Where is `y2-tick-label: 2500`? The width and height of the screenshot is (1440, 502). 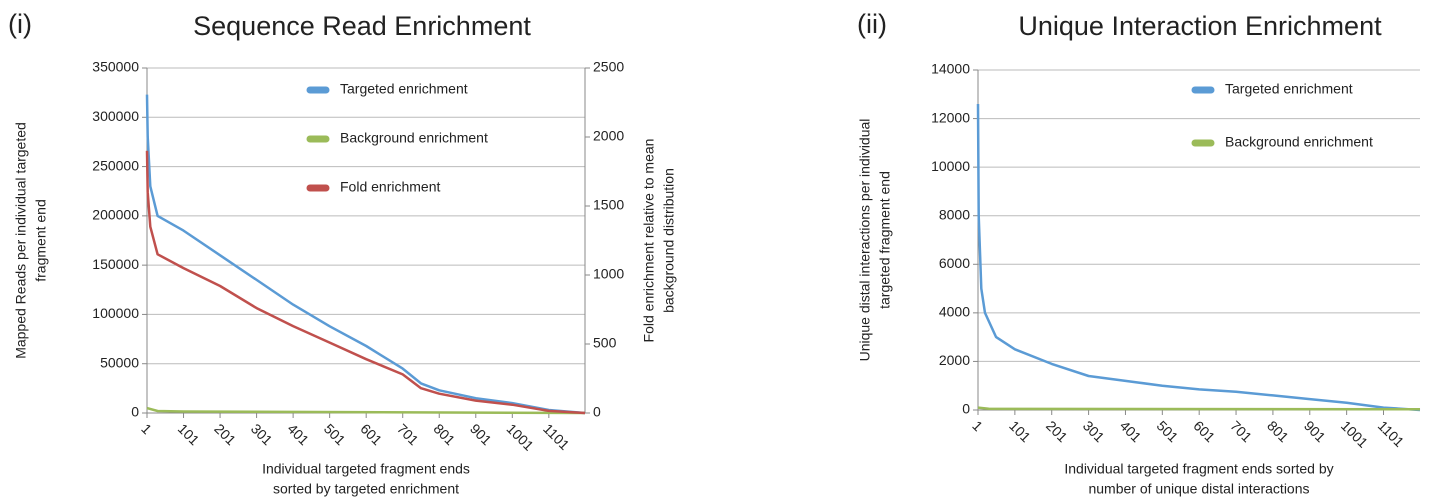
y2-tick-label: 2500 is located at coordinates (608, 67).